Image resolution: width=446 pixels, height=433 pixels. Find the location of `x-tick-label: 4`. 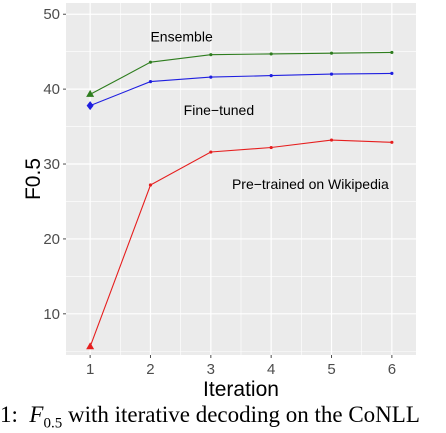

x-tick-label: 4 is located at coordinates (271, 369).